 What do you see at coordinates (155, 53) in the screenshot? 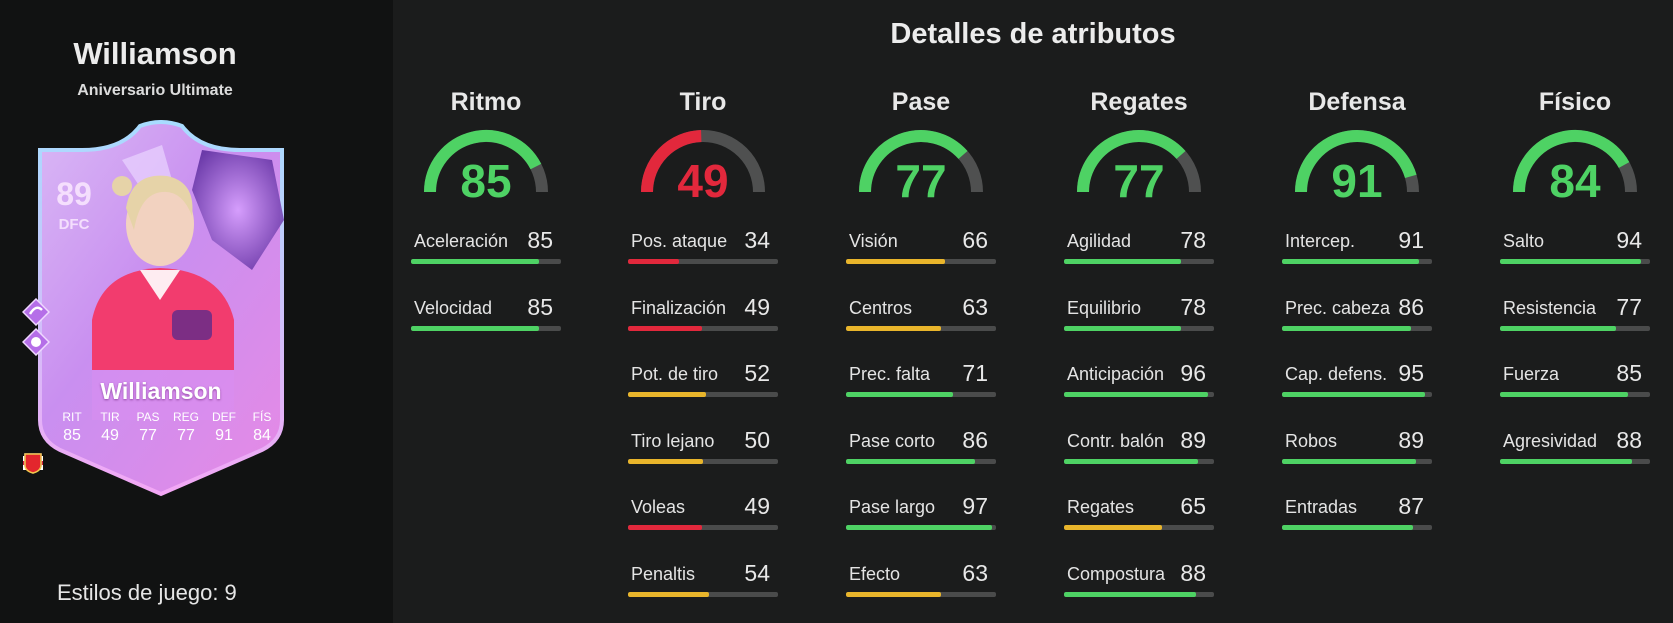
I see `player-name: Williamson` at bounding box center [155, 53].